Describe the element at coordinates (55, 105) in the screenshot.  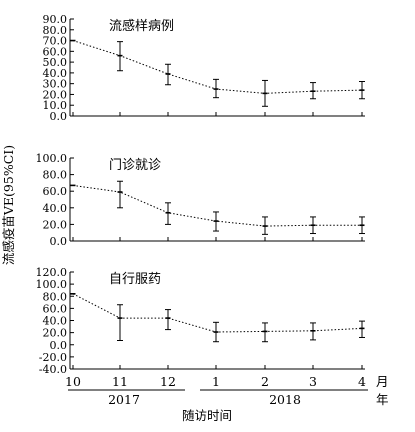
I see `y-tick-label: 10.0` at that location.